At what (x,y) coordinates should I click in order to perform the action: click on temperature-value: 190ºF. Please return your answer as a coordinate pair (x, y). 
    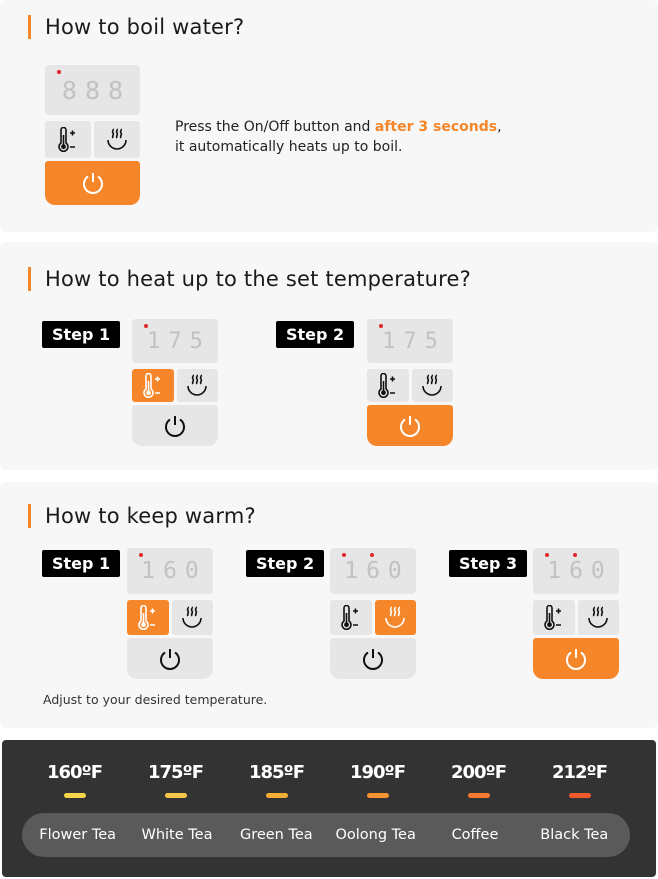
    Looking at the image, I should click on (377, 772).